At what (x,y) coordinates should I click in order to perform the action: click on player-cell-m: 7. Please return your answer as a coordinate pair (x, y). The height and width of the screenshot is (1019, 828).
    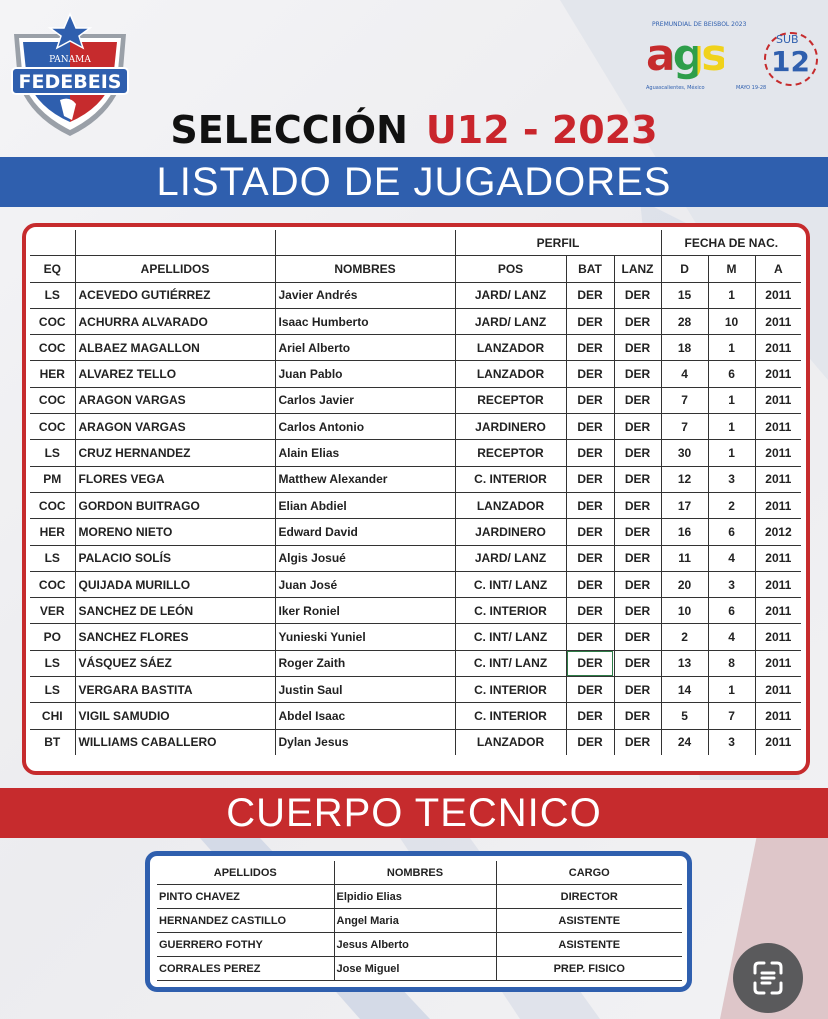
    Looking at the image, I should click on (731, 716).